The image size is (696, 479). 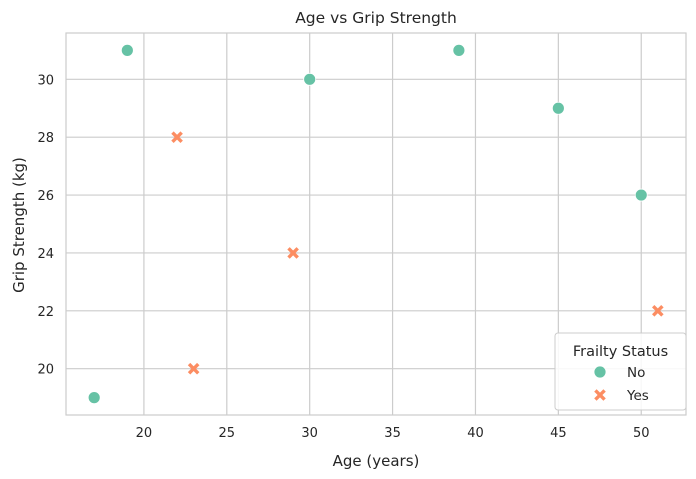 I want to click on x-tick-label: 25, so click(x=227, y=433).